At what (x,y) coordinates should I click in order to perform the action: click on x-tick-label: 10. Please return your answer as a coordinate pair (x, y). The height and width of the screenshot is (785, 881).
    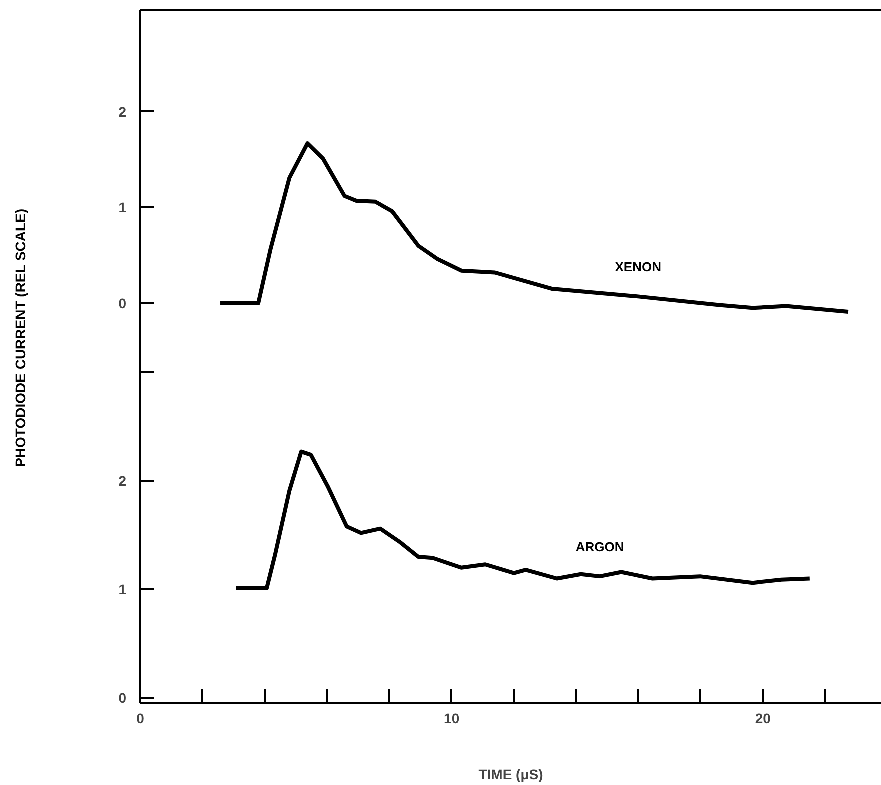
    Looking at the image, I should click on (452, 718).